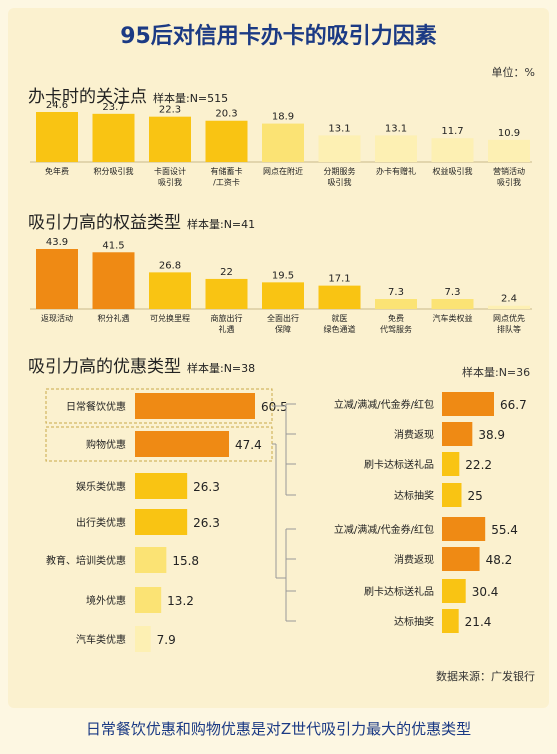 The width and height of the screenshot is (557, 754). I want to click on chart4-group1-value-0: 55.4, so click(504, 530).